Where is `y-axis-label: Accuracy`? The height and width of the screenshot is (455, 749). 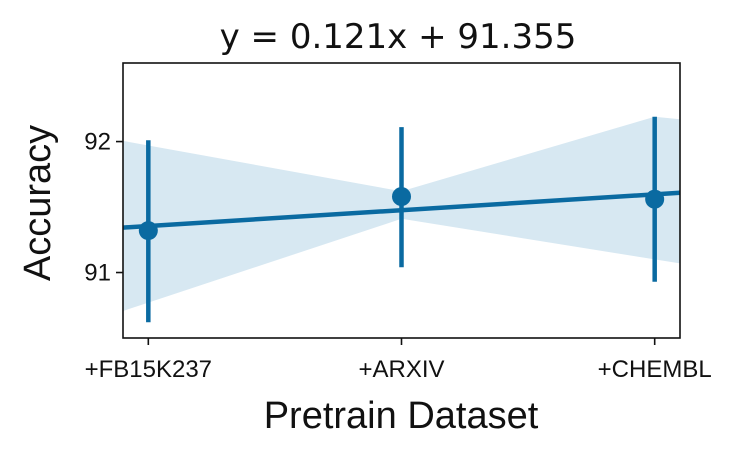
y-axis-label: Accuracy is located at coordinates (38, 203).